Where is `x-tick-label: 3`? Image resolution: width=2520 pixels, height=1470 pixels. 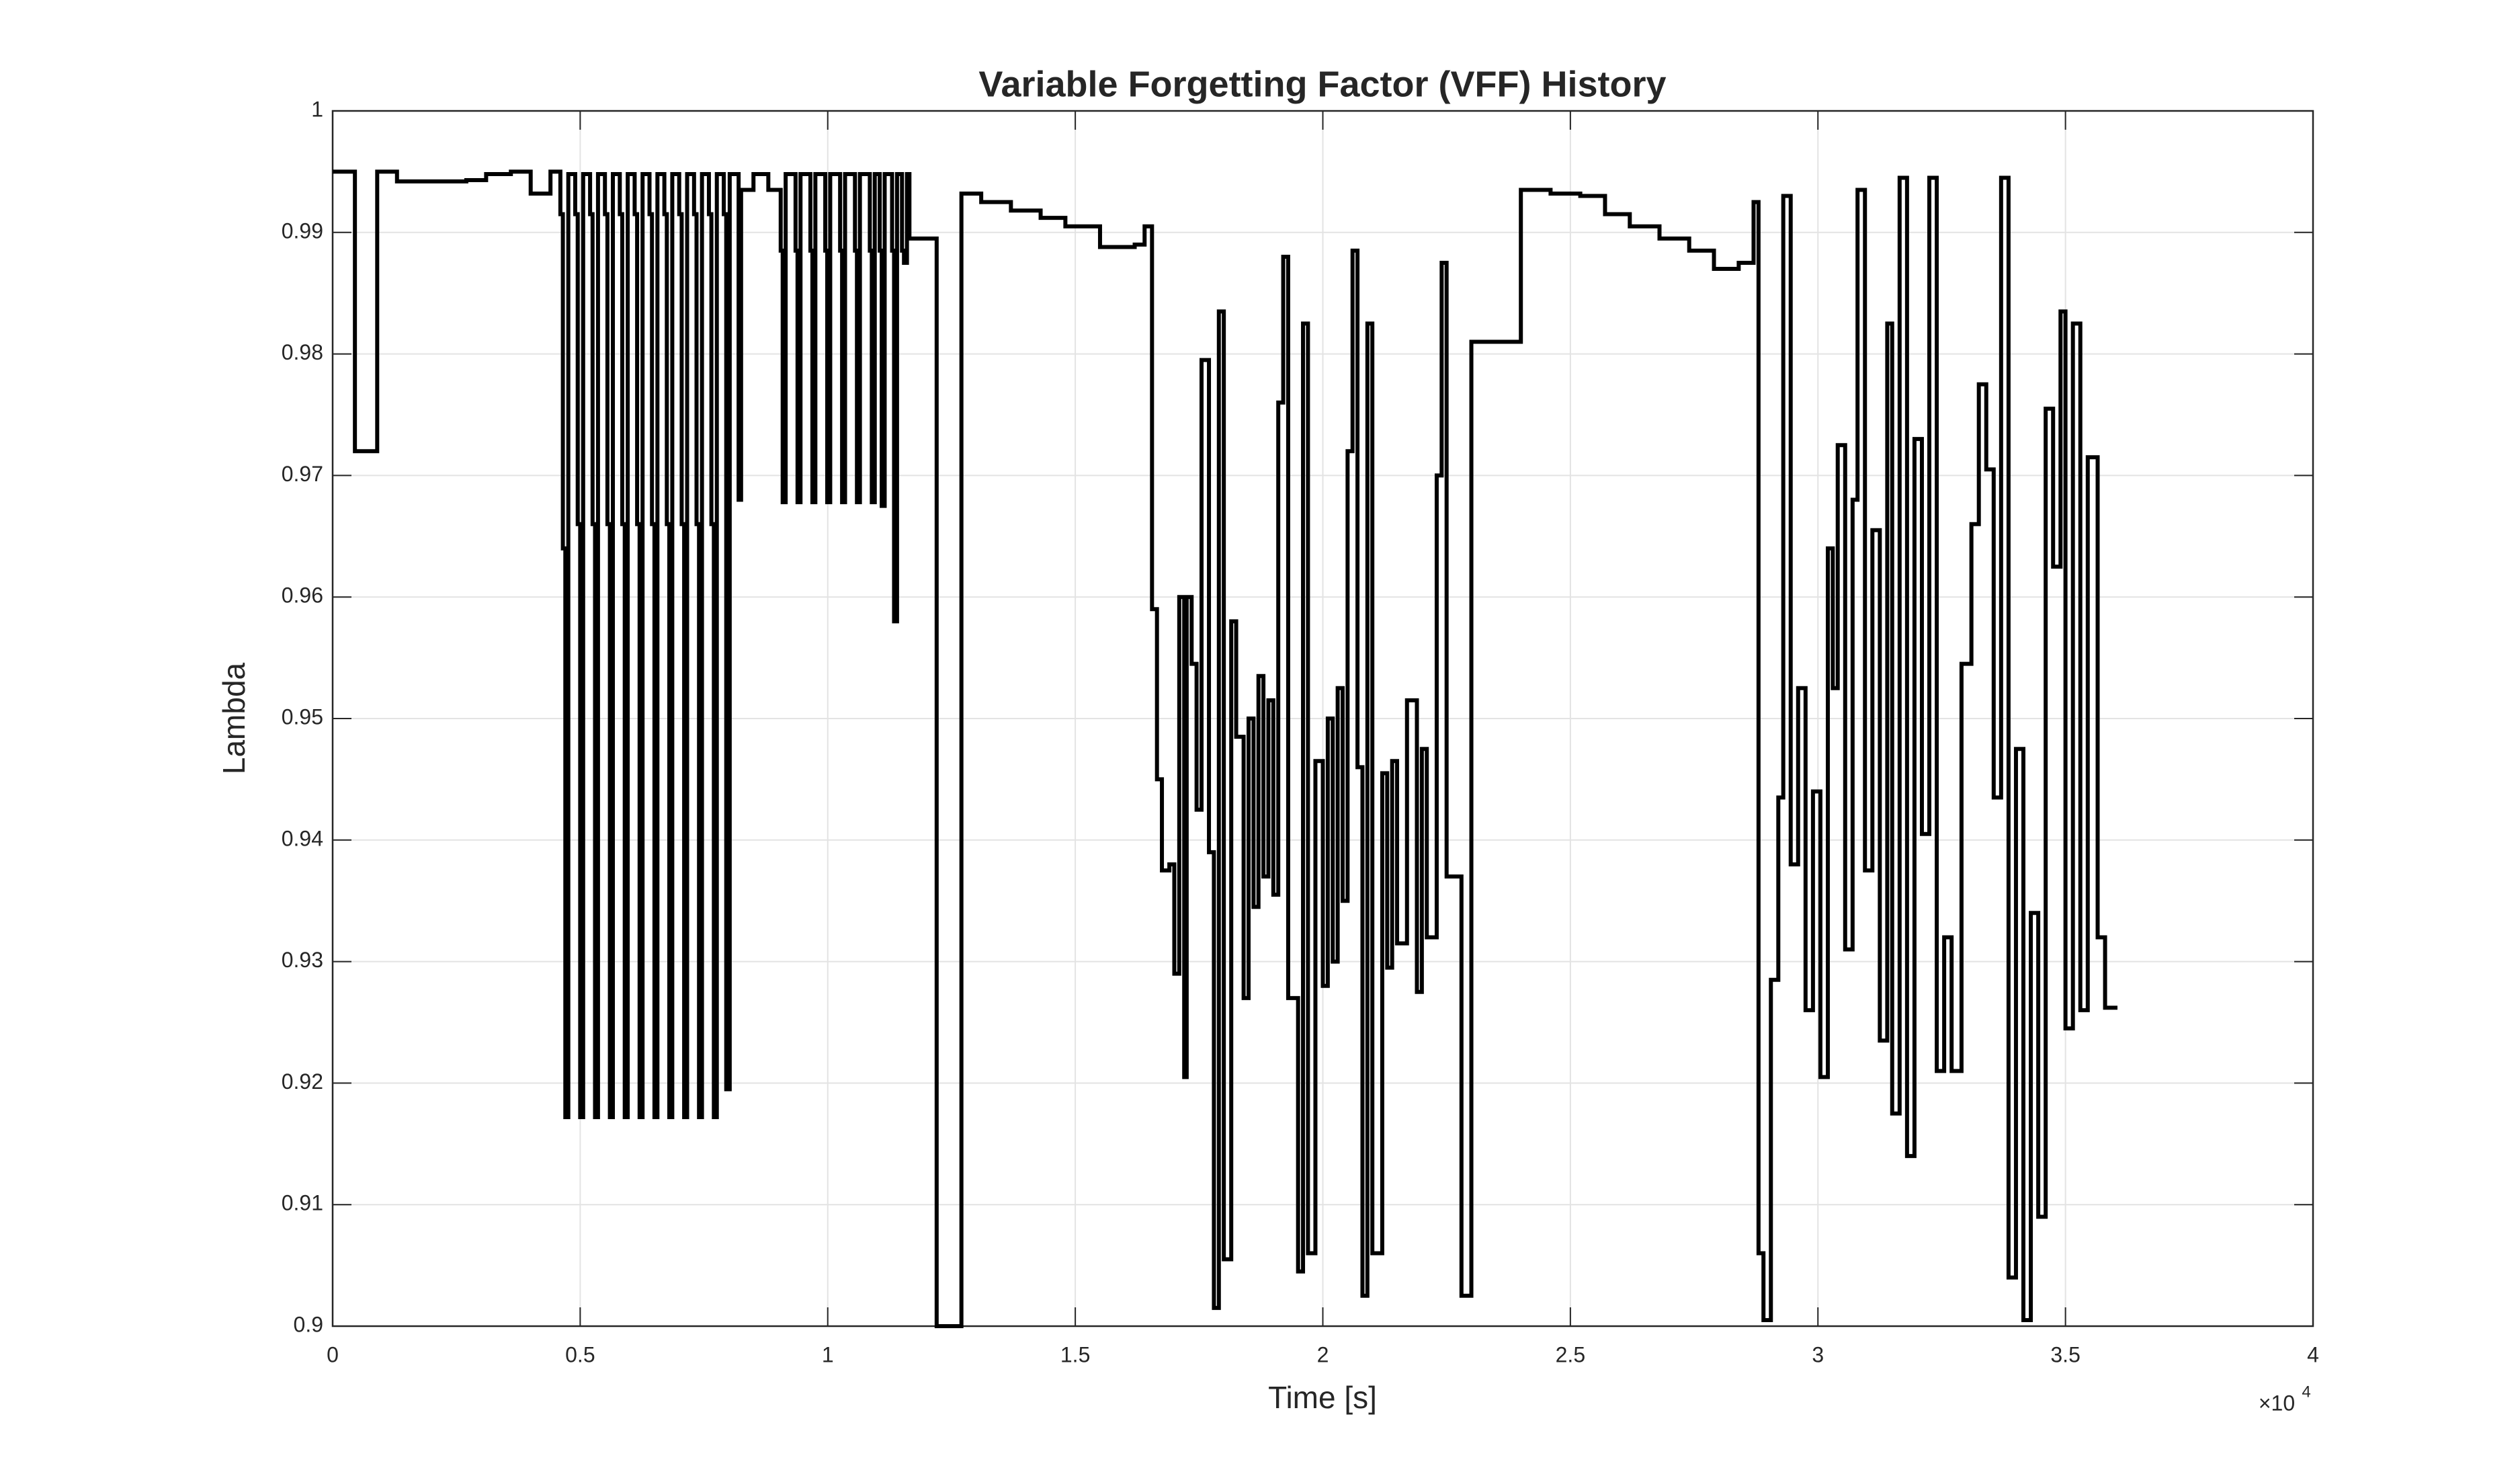
x-tick-label: 3 is located at coordinates (1818, 1354).